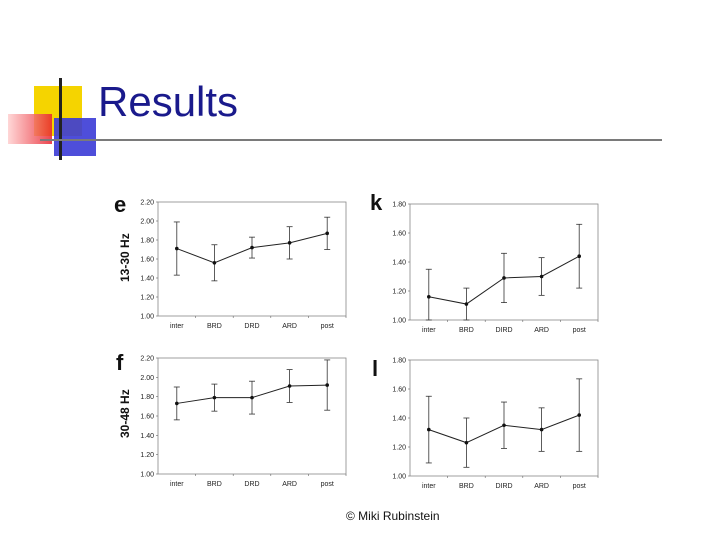  What do you see at coordinates (393, 516) in the screenshot?
I see `footer-copyright: © Miki Rubinstein` at bounding box center [393, 516].